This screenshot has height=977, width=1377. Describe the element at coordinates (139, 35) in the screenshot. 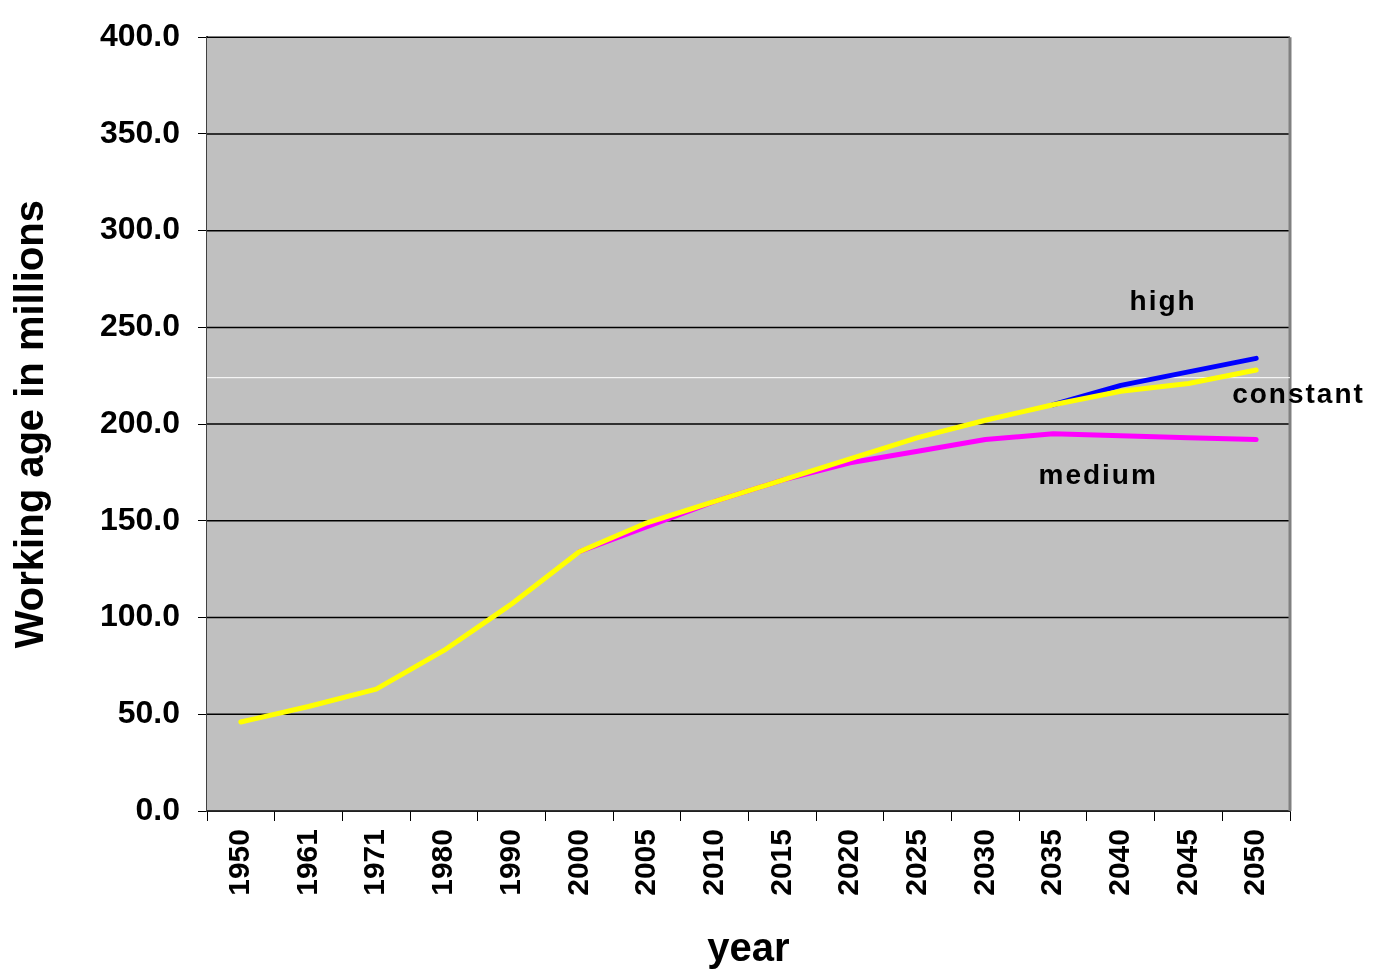

I see `y-tick-label: 400.0` at that location.